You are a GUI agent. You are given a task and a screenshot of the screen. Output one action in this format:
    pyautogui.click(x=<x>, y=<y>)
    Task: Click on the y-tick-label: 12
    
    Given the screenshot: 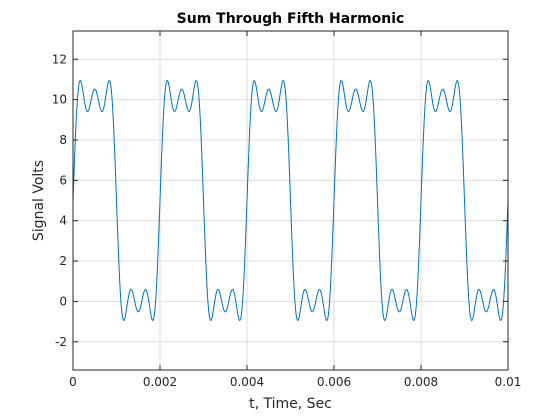 What is the action you would take?
    pyautogui.click(x=59, y=59)
    